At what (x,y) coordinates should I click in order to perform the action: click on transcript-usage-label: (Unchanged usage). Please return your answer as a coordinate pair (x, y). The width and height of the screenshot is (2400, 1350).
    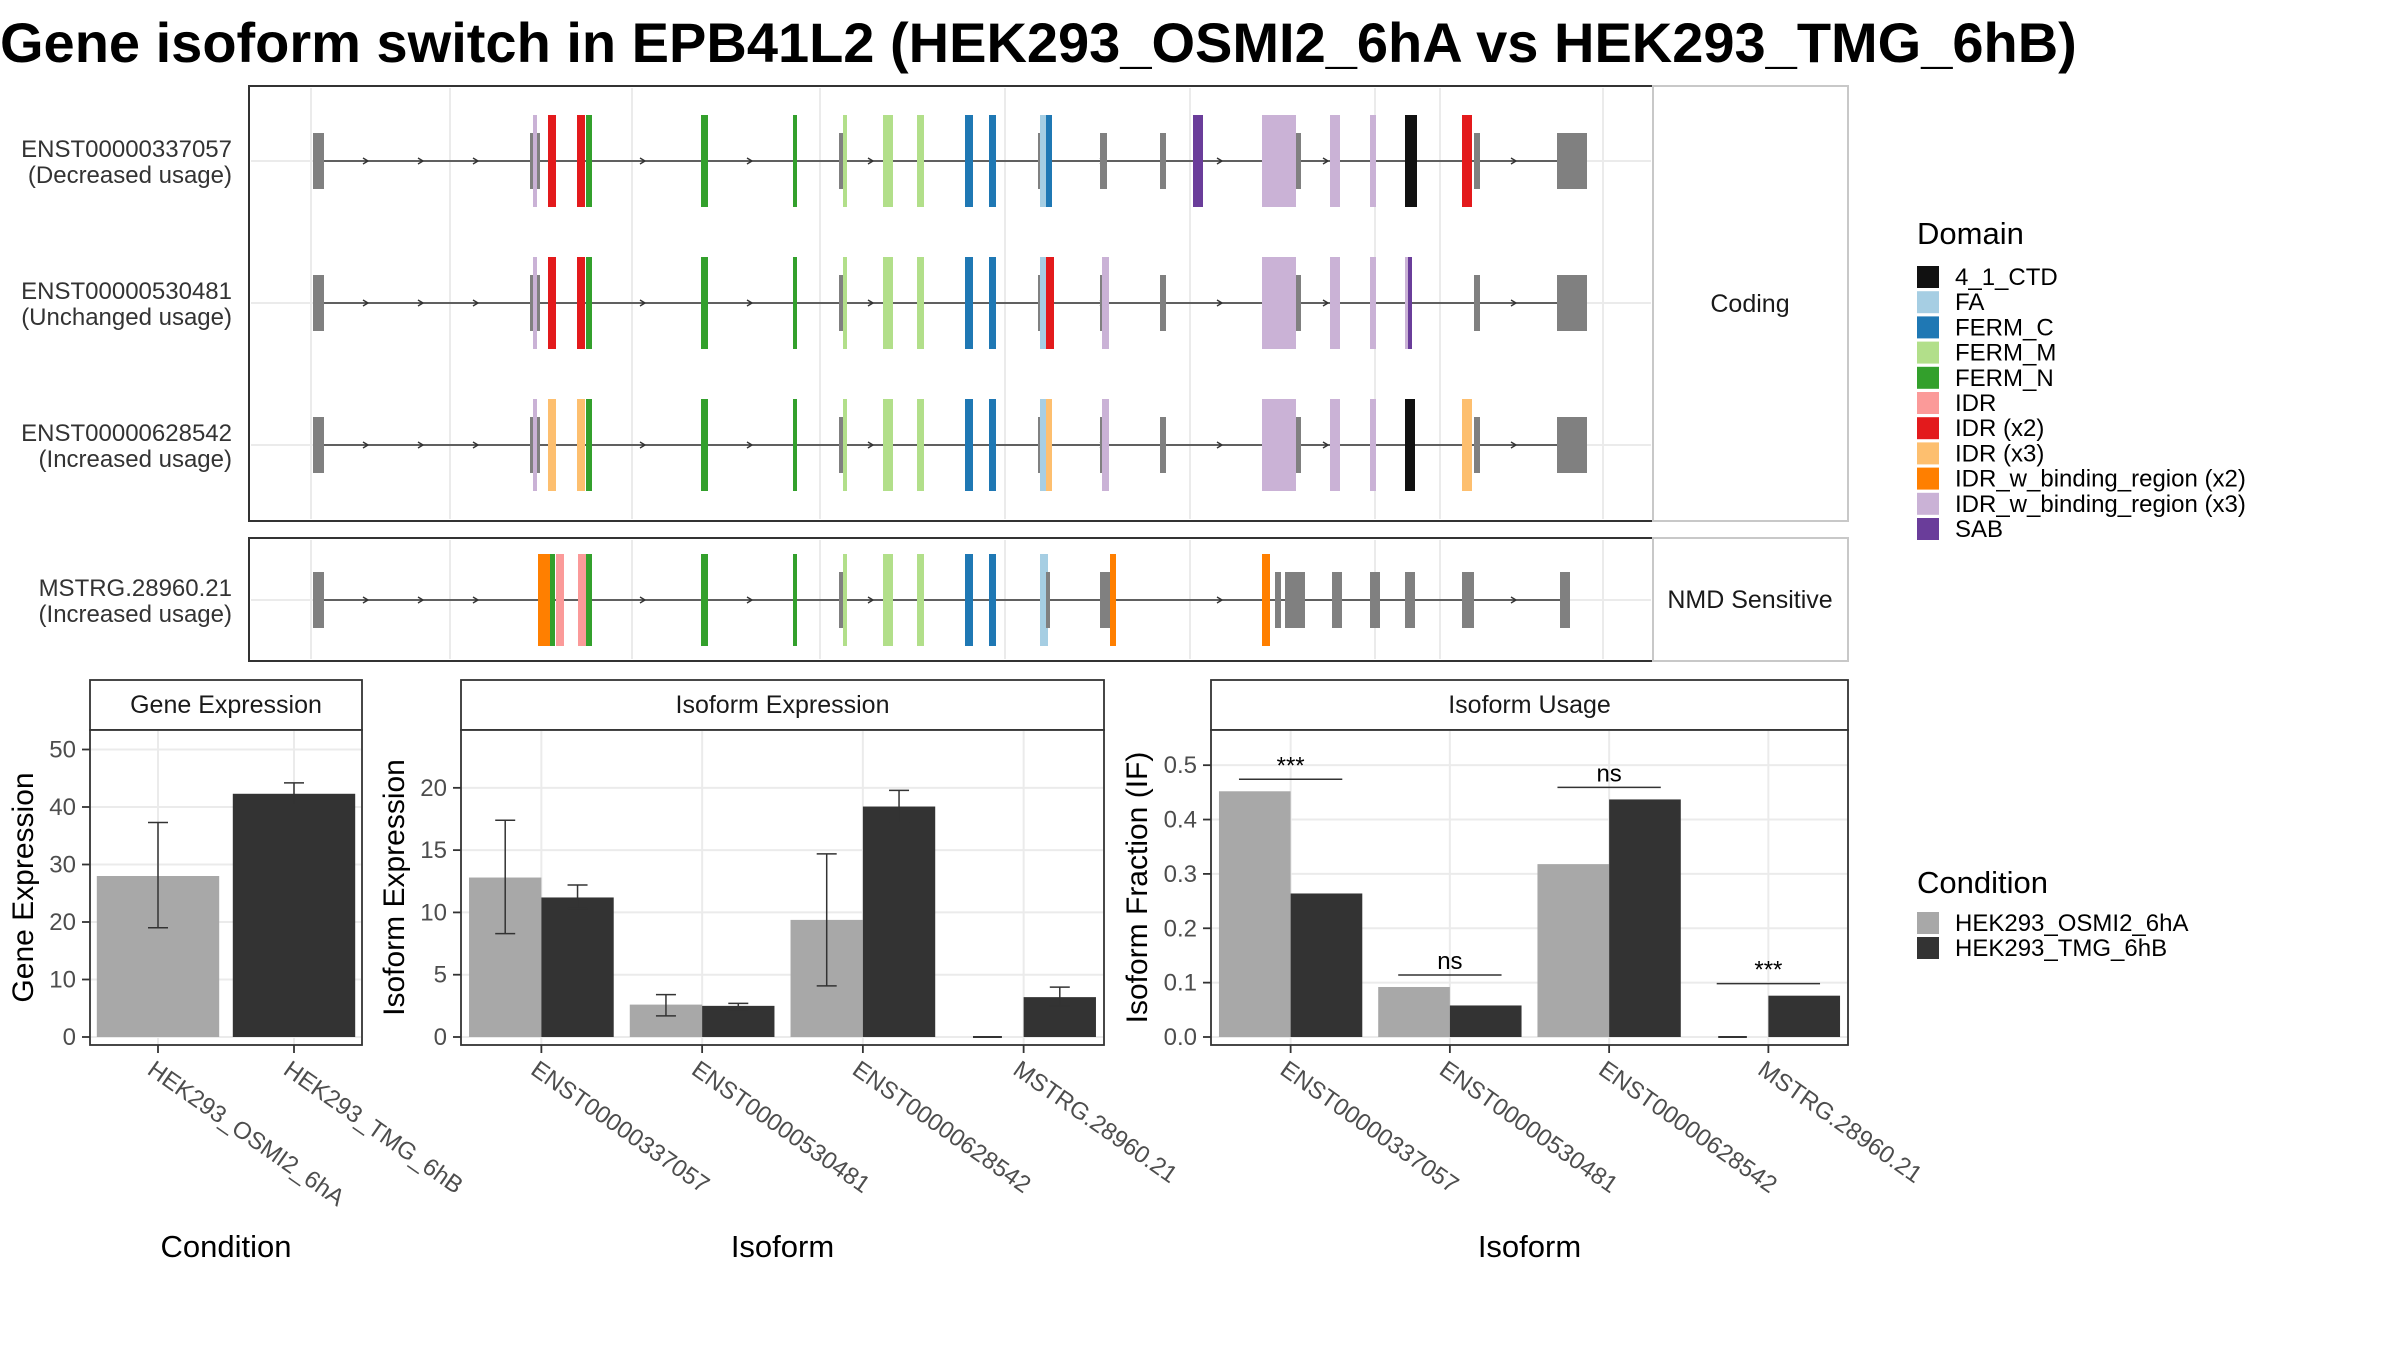
    Looking at the image, I should click on (126, 317).